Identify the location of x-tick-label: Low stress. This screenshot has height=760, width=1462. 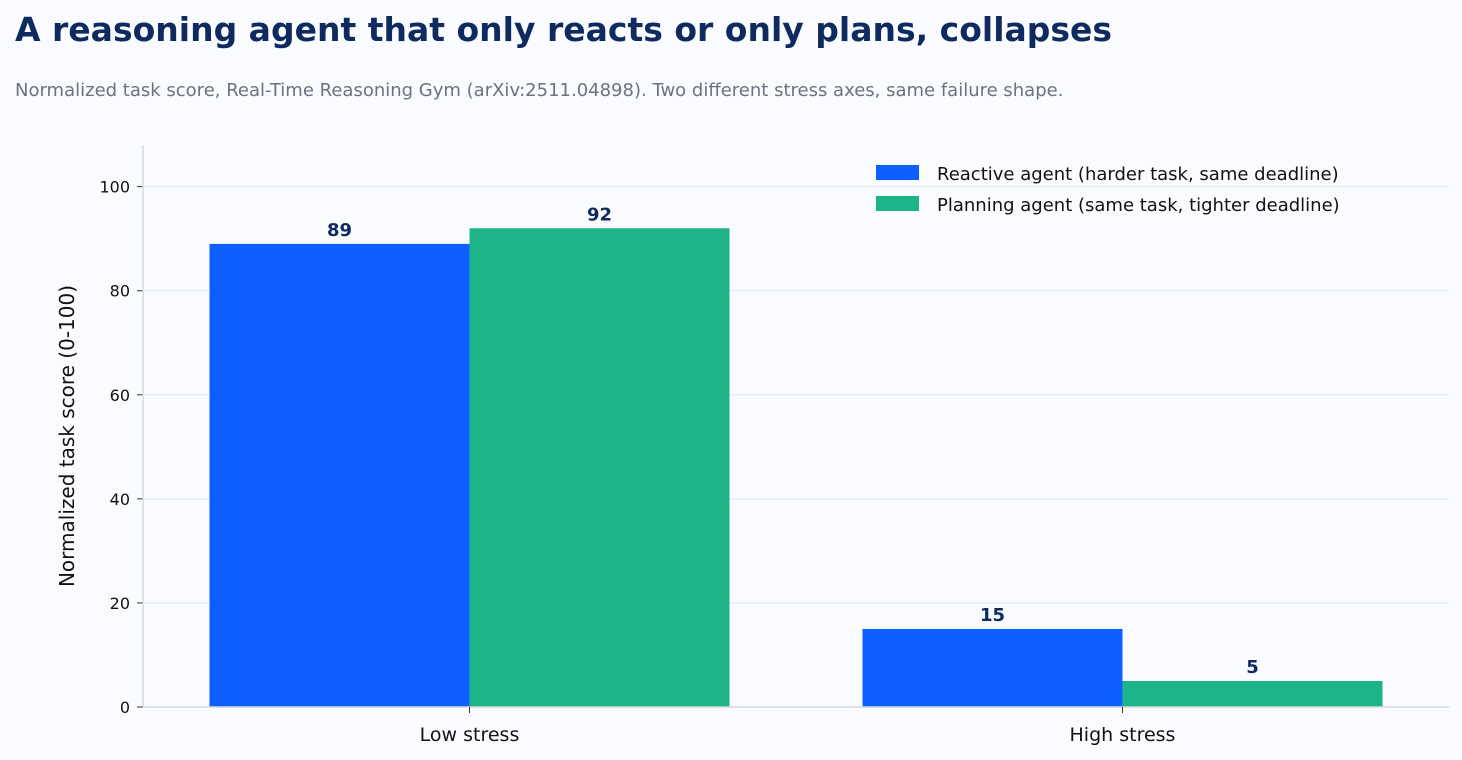
(470, 735).